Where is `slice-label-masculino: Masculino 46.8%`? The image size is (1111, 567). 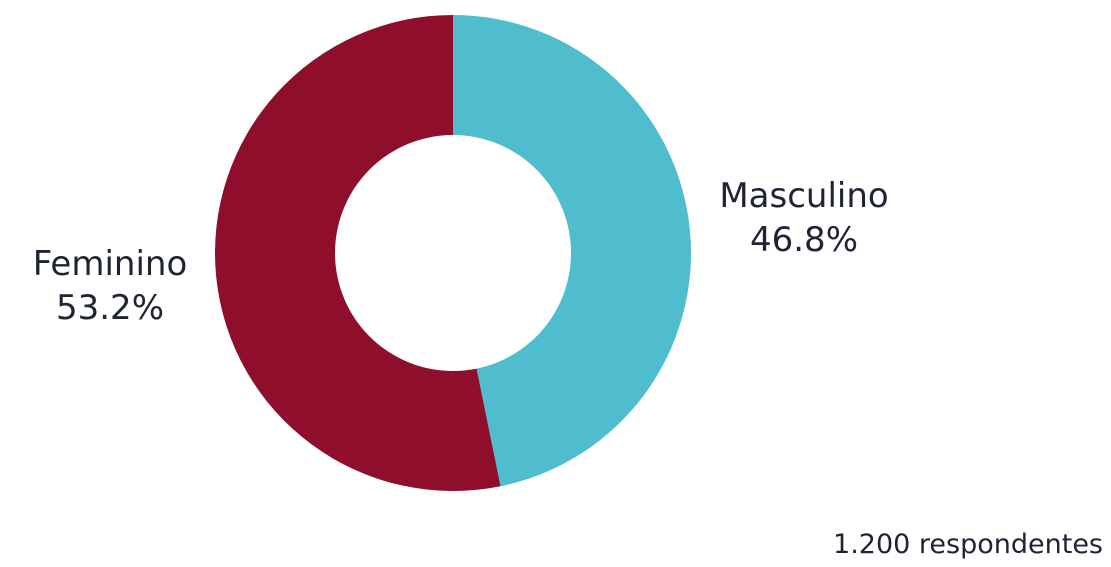
slice-label-masculino: Masculino 46.8% is located at coordinates (804, 218).